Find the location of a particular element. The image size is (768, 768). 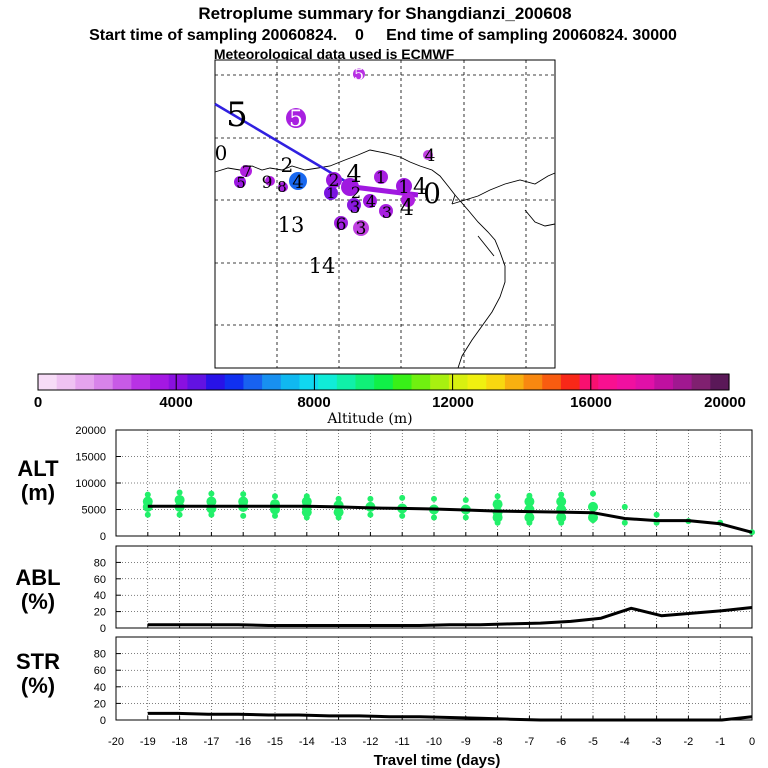

cluster-label: 8 is located at coordinates (282, 187).